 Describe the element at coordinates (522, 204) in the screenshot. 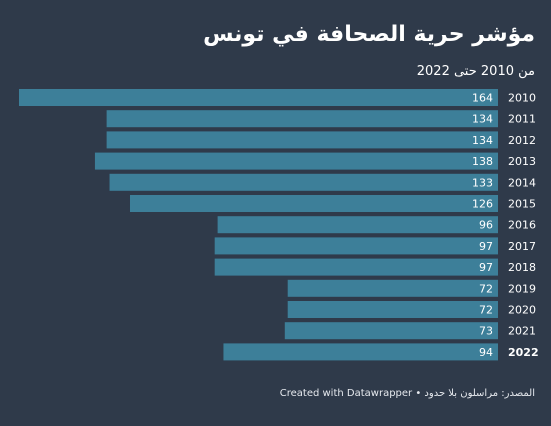

I see `category-label-2015: 2015` at that location.